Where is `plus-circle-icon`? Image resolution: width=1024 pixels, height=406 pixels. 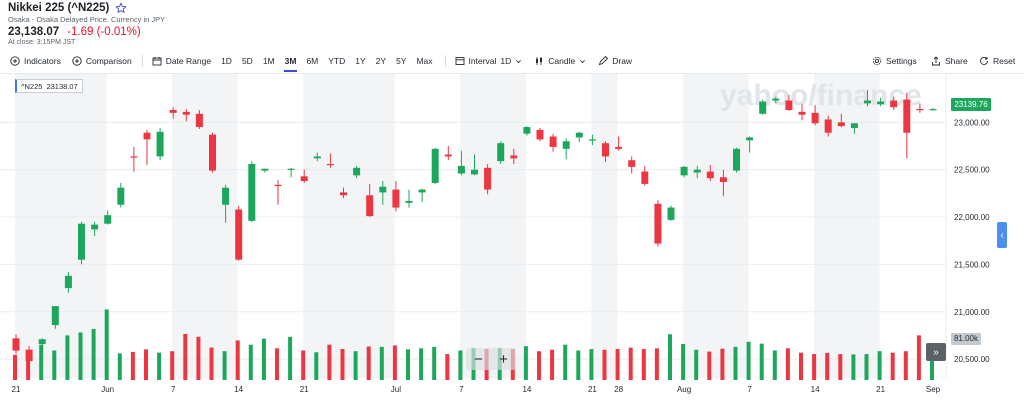
plus-circle-icon is located at coordinates (77, 61).